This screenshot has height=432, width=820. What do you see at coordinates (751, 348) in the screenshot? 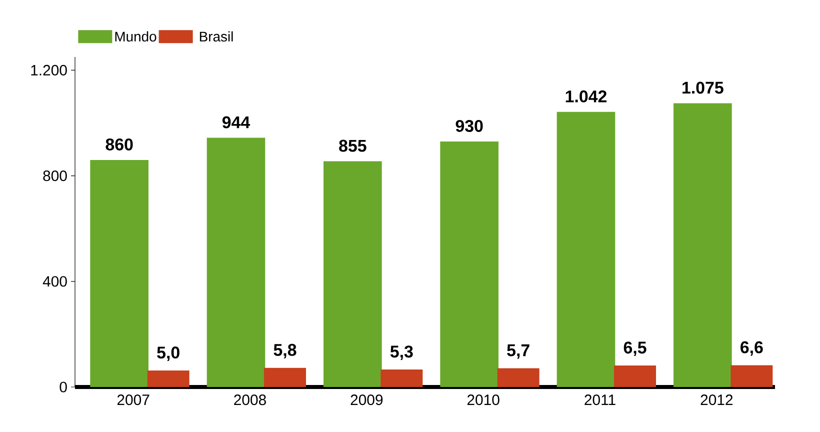
I see `data-label: 6,6` at bounding box center [751, 348].